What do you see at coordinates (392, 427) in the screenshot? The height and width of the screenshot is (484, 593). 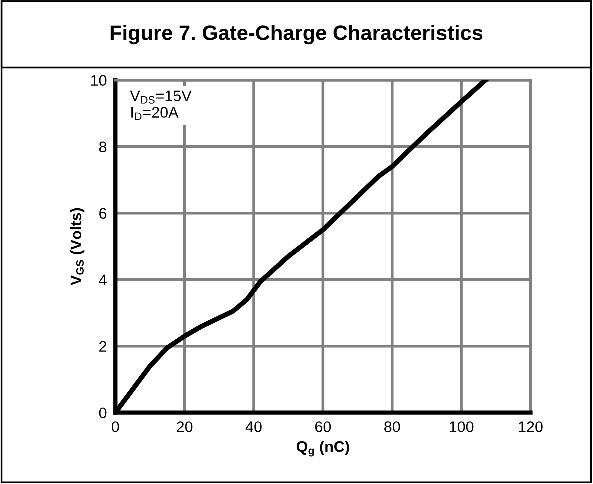 I see `x-tick-label: 80` at bounding box center [392, 427].